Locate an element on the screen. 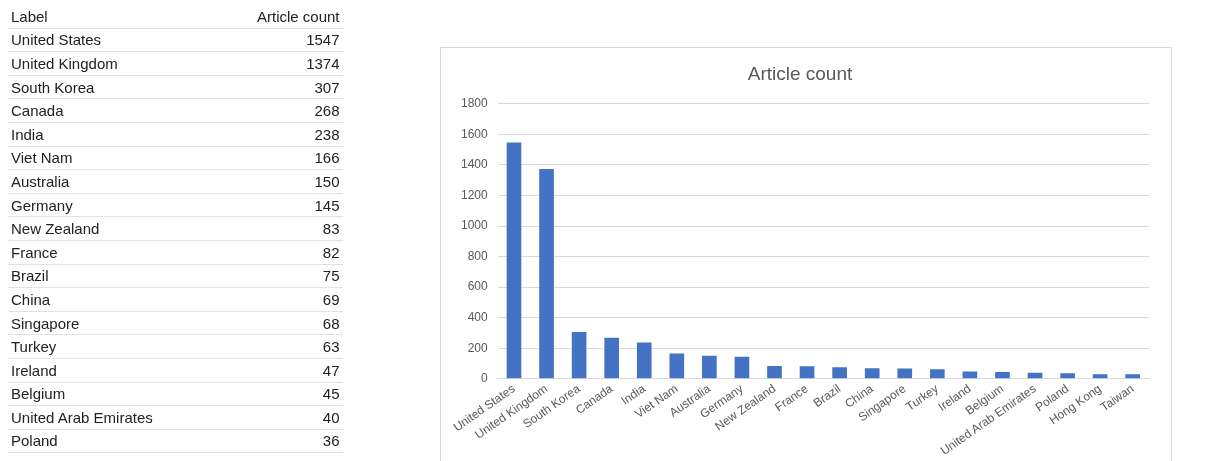 This screenshot has height=461, width=1205. y-tick-label: 200 is located at coordinates (478, 347).